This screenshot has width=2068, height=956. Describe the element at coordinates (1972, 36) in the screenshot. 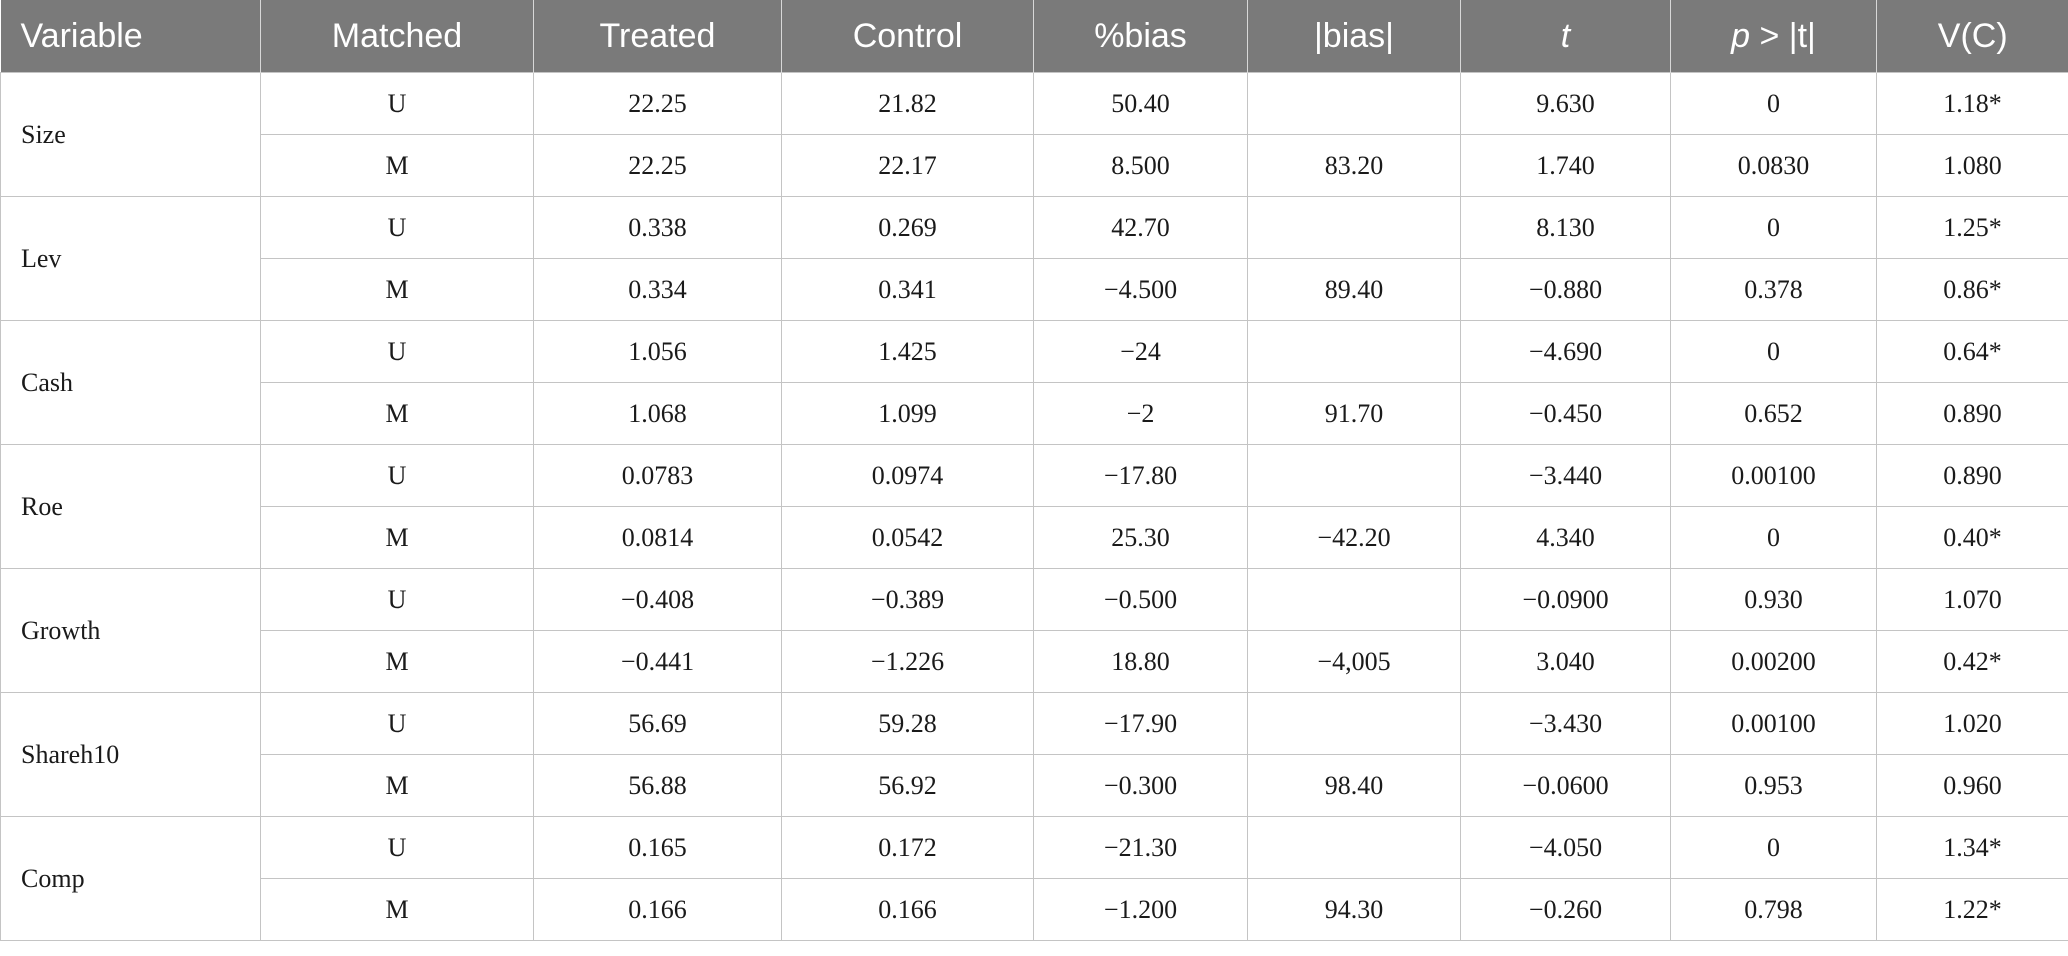

I see `header-vc: V(C)` at that location.